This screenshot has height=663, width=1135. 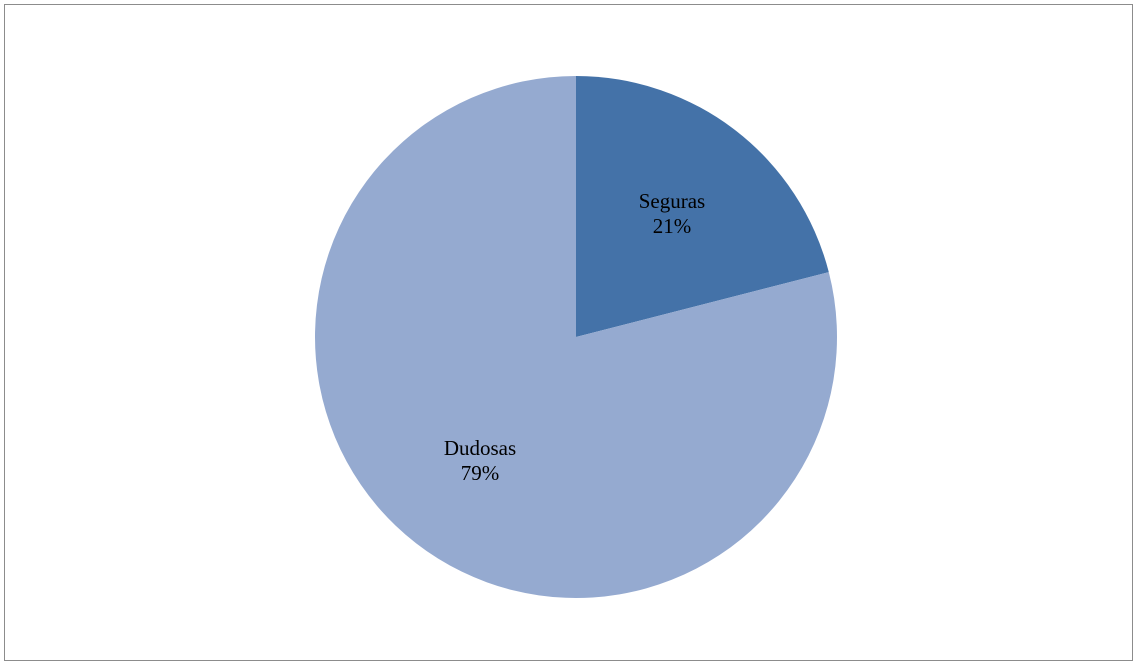 I want to click on pie-slice-seguras, so click(x=702, y=206).